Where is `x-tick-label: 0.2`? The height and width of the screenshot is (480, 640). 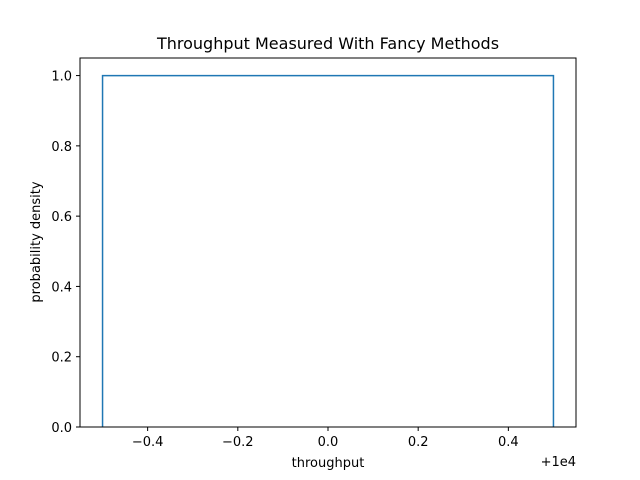
x-tick-label: 0.2 is located at coordinates (418, 442).